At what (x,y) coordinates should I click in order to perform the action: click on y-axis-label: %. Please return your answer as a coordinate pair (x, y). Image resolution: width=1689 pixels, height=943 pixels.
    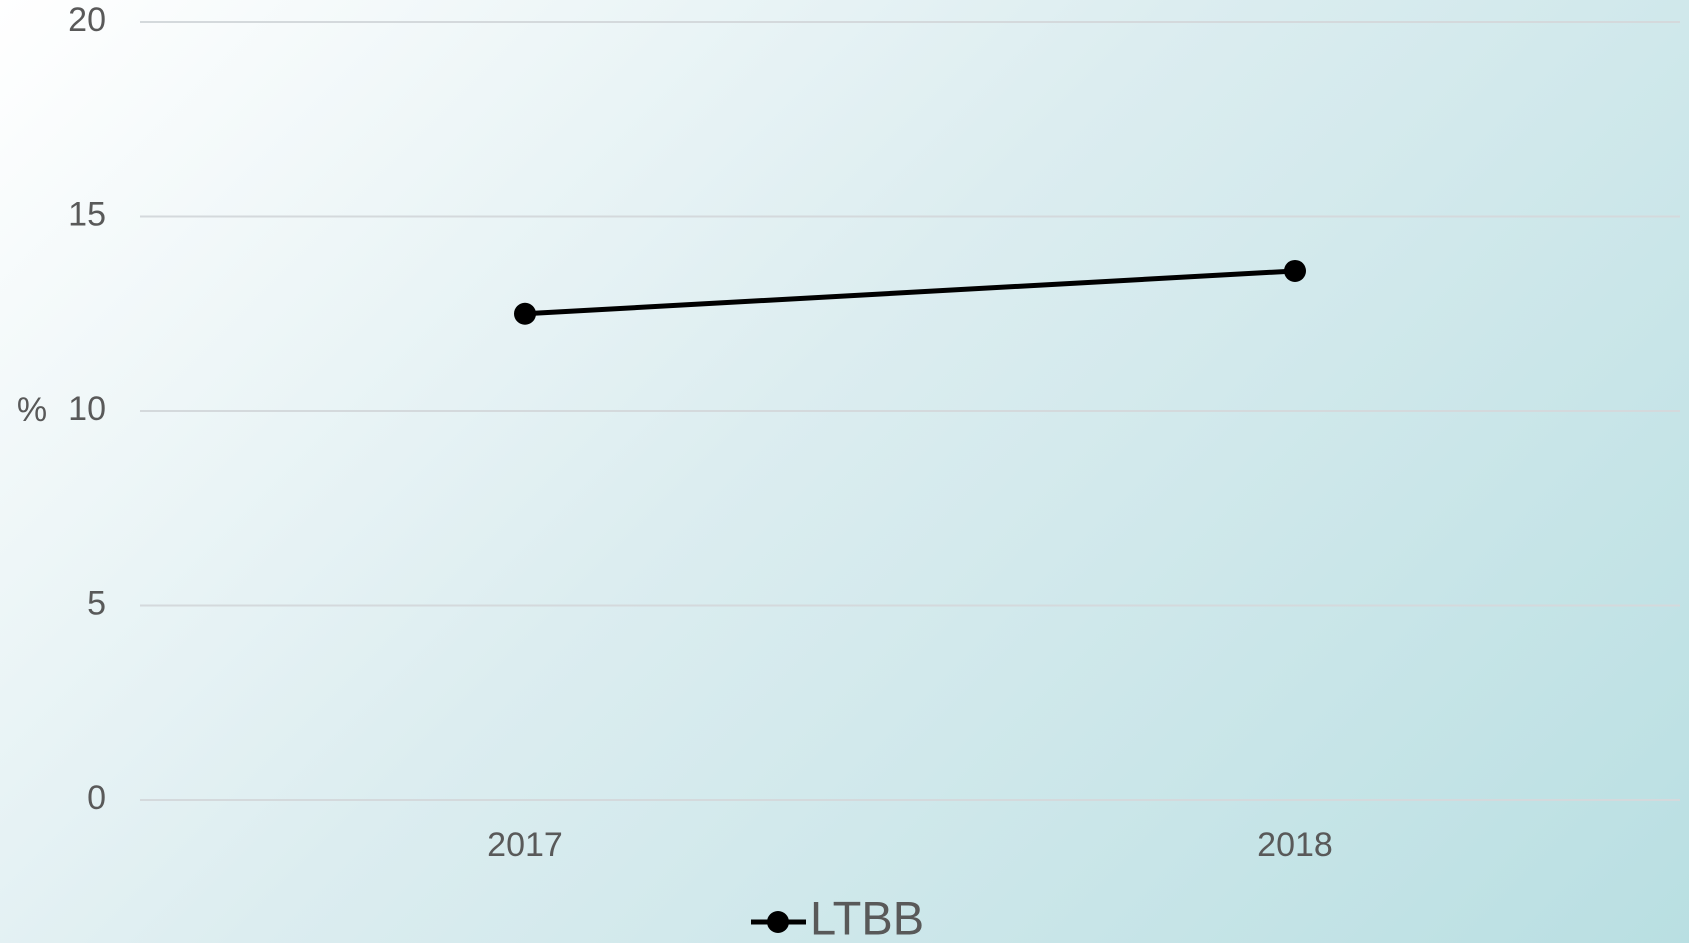
    Looking at the image, I should click on (32, 410).